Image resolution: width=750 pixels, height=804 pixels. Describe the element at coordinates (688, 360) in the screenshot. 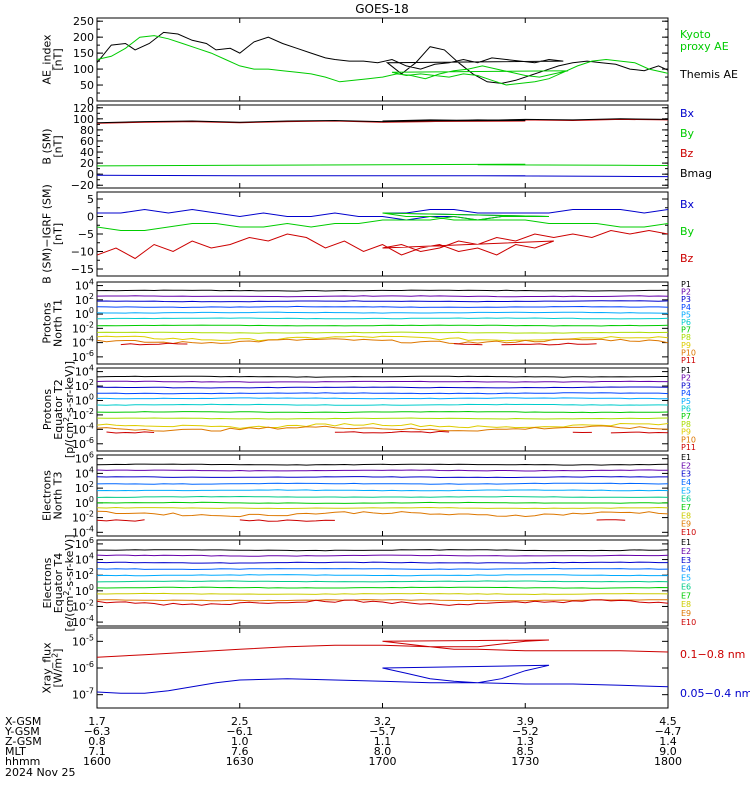

I see `channel-label: P11` at that location.